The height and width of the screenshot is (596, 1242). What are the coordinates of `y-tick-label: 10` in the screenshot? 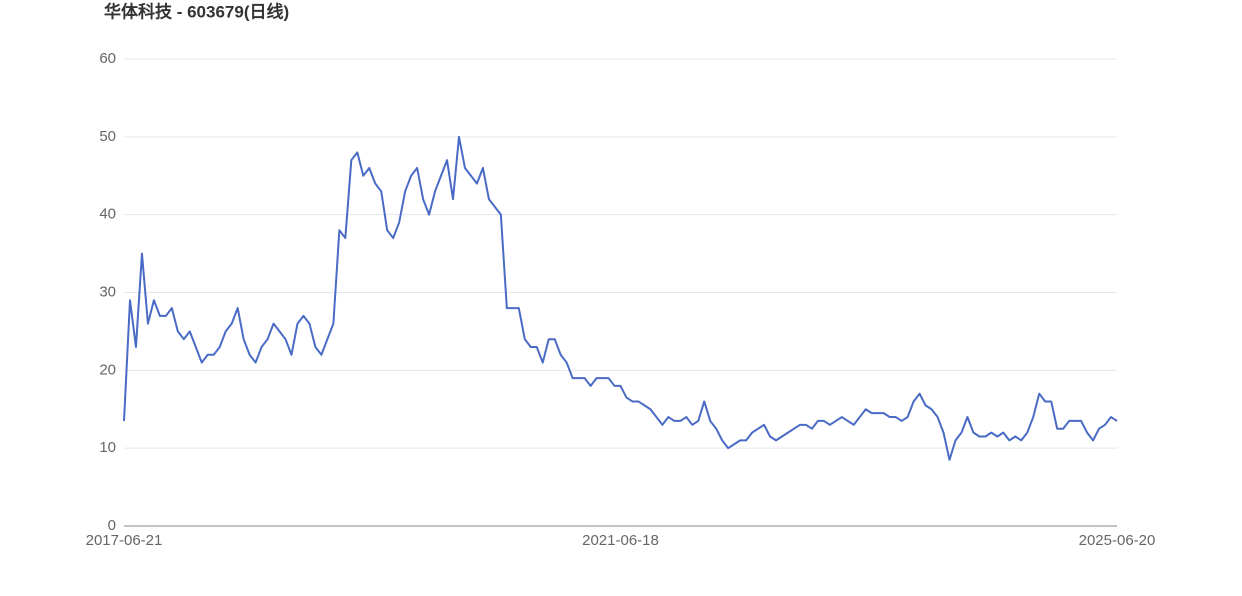 It's located at (107, 447).